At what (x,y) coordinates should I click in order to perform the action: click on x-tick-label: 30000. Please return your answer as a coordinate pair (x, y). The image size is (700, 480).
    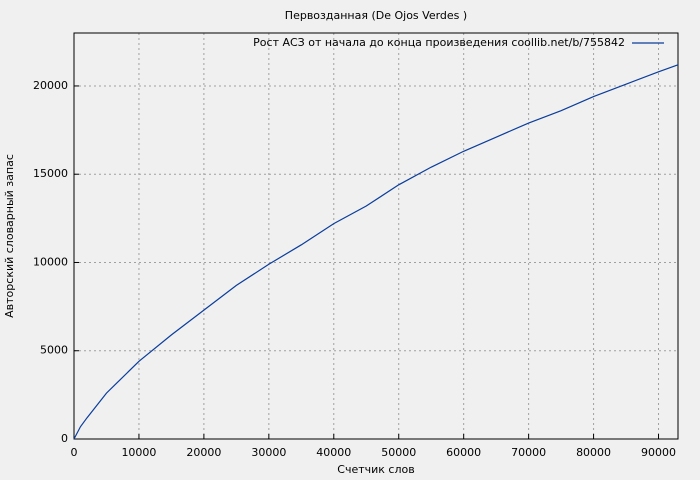
    Looking at the image, I should click on (268, 452).